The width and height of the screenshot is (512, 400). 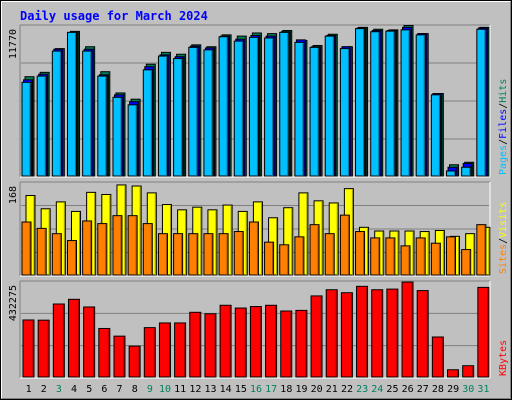 I want to click on day-label-15: 15, so click(x=241, y=389).